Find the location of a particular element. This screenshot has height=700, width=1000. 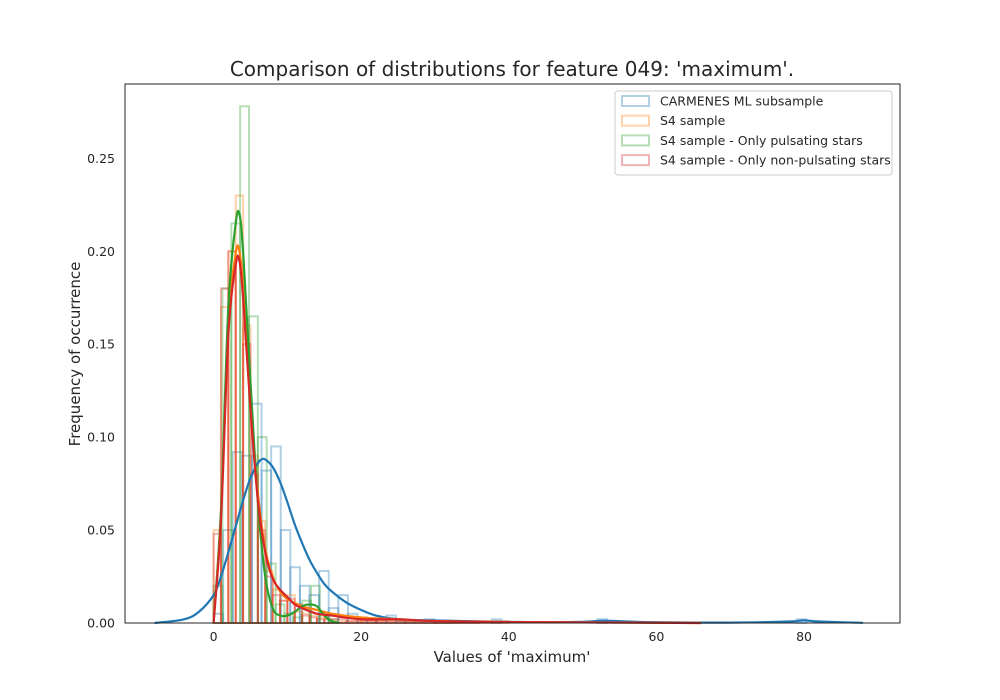

legend-label: S4 sample - Only pulsating stars is located at coordinates (761, 140).